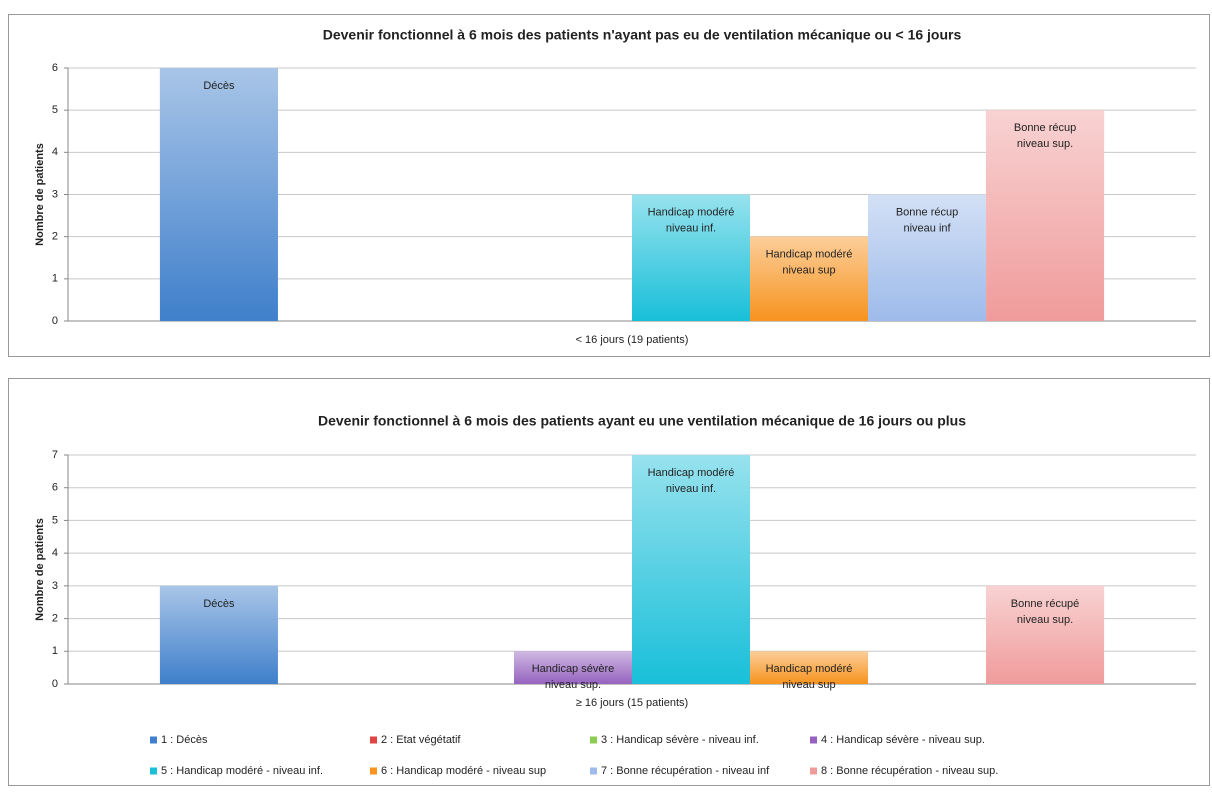 The image size is (1212, 792). I want to click on data-label: Handicap sévère, so click(573, 669).